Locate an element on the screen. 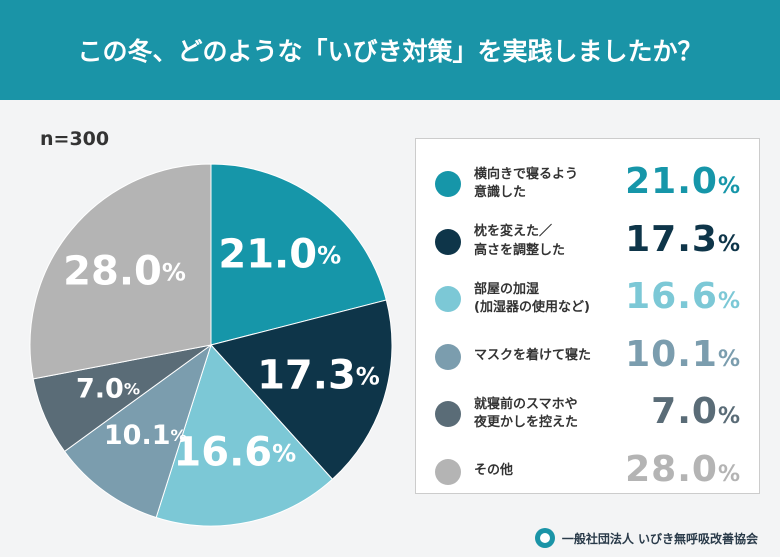  legend-value: 10.1% is located at coordinates (683, 354).